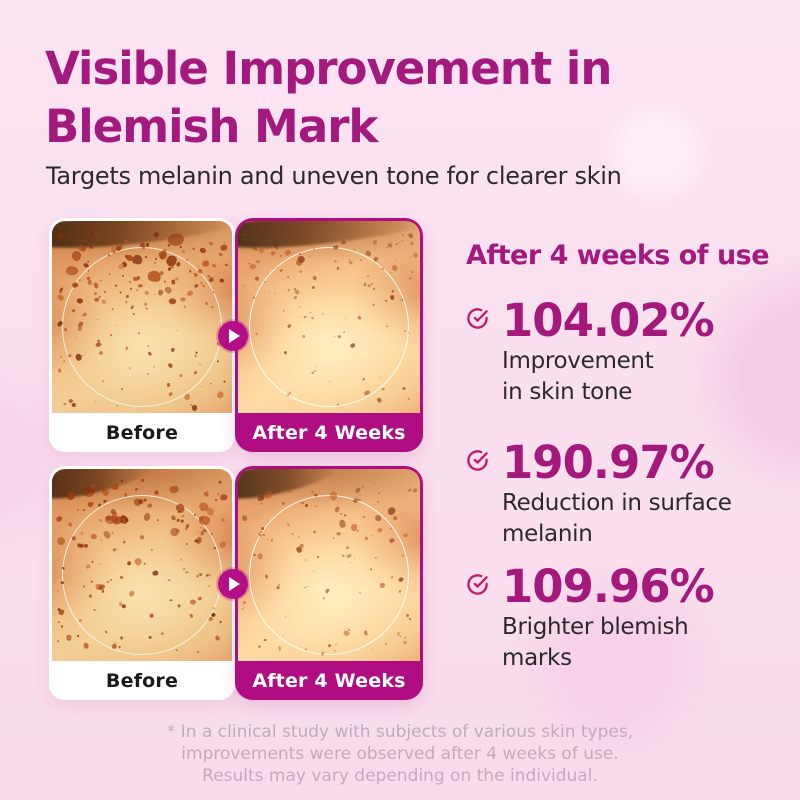 This screenshot has width=800, height=800. Describe the element at coordinates (644, 377) in the screenshot. I see `stat-description: Improvement in skin tone` at that location.